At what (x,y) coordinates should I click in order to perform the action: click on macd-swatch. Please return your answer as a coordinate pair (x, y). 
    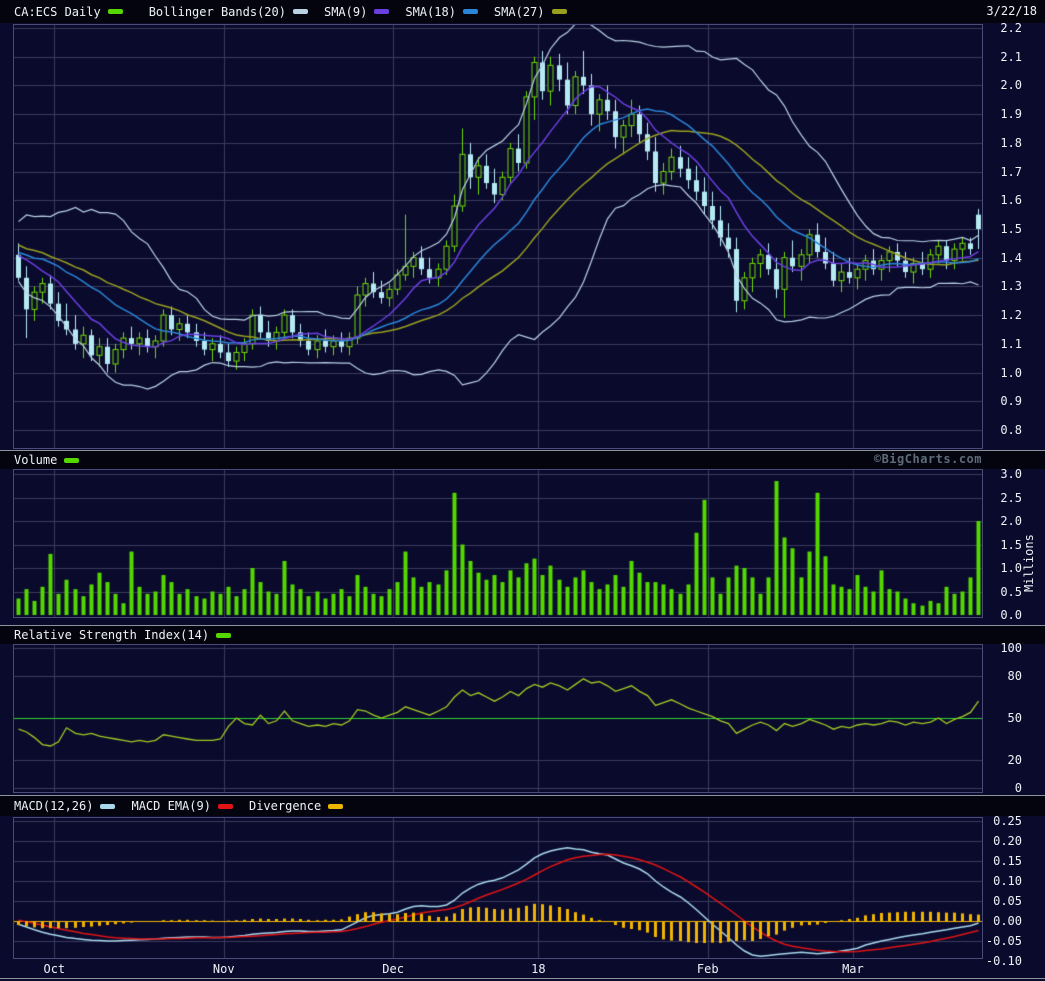
    Looking at the image, I should click on (108, 806).